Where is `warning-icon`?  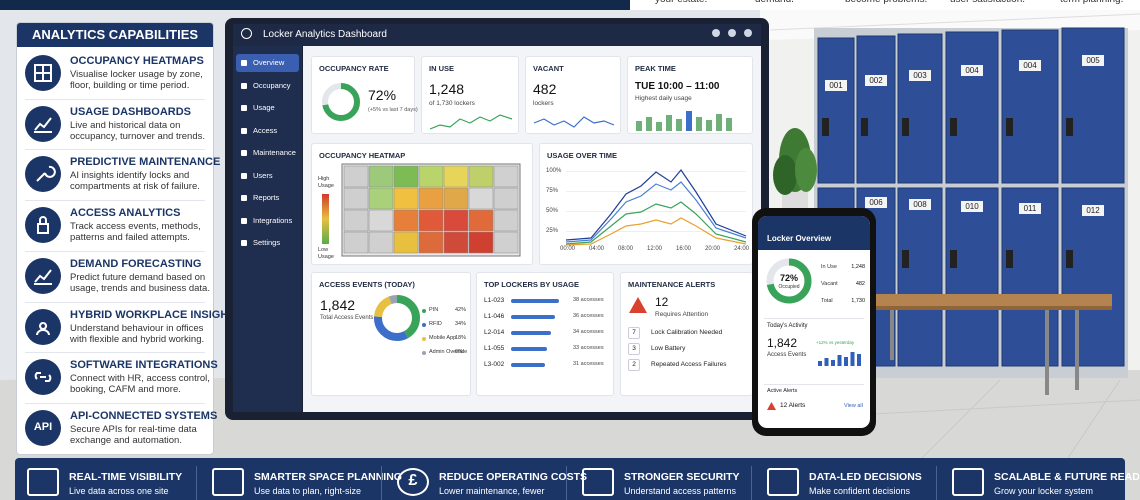
warning-icon is located at coordinates (638, 305).